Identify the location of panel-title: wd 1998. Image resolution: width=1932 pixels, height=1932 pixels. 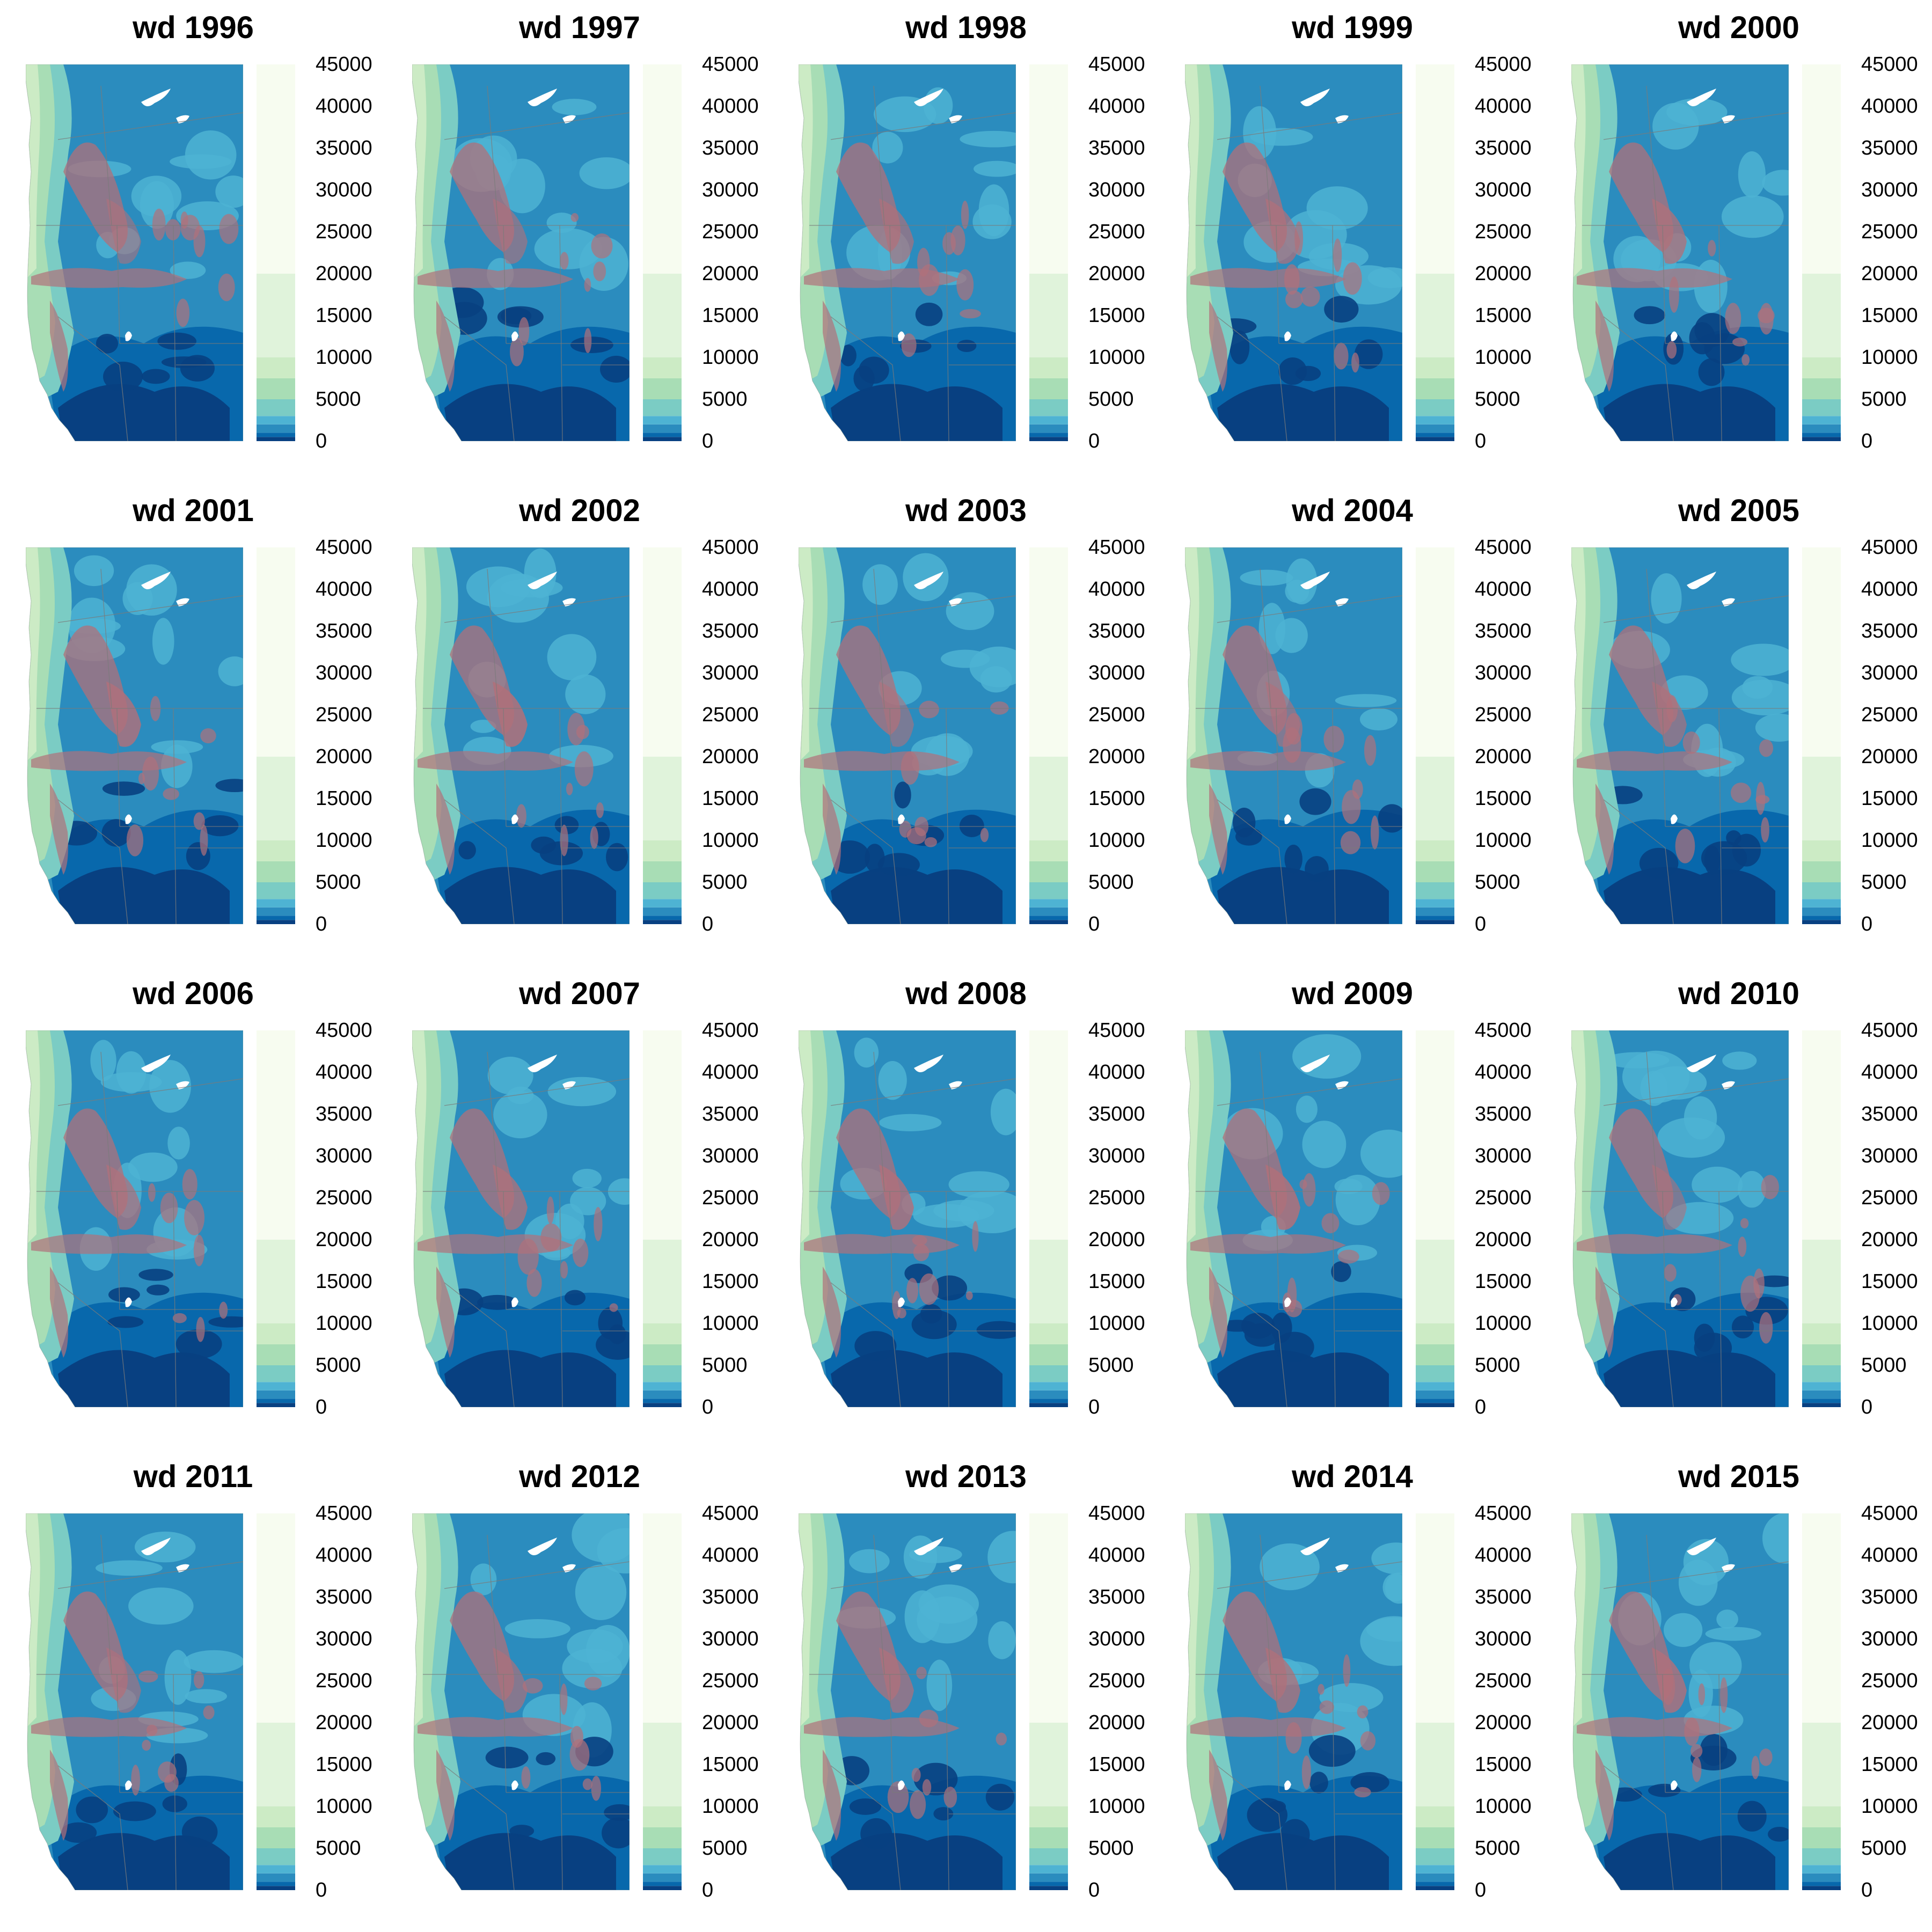
(966, 27).